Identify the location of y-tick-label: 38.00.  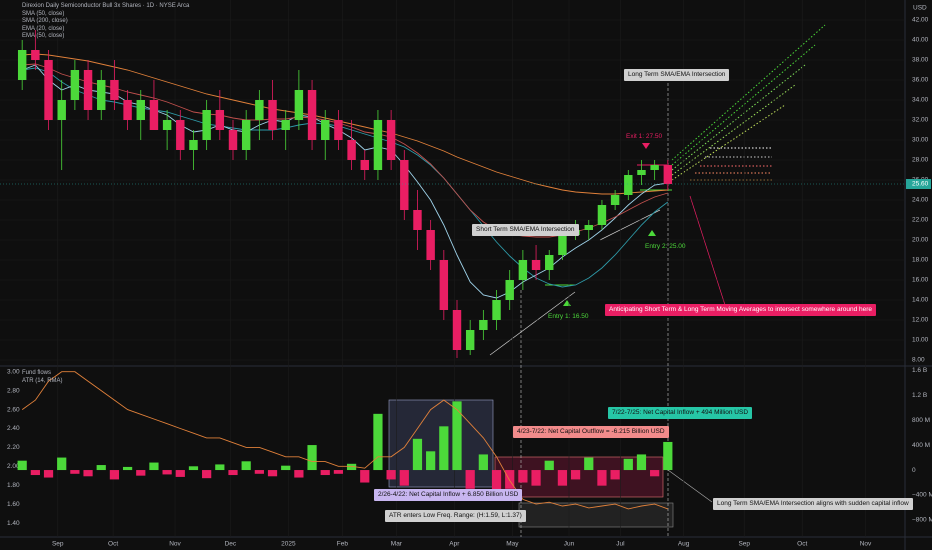
(920, 60).